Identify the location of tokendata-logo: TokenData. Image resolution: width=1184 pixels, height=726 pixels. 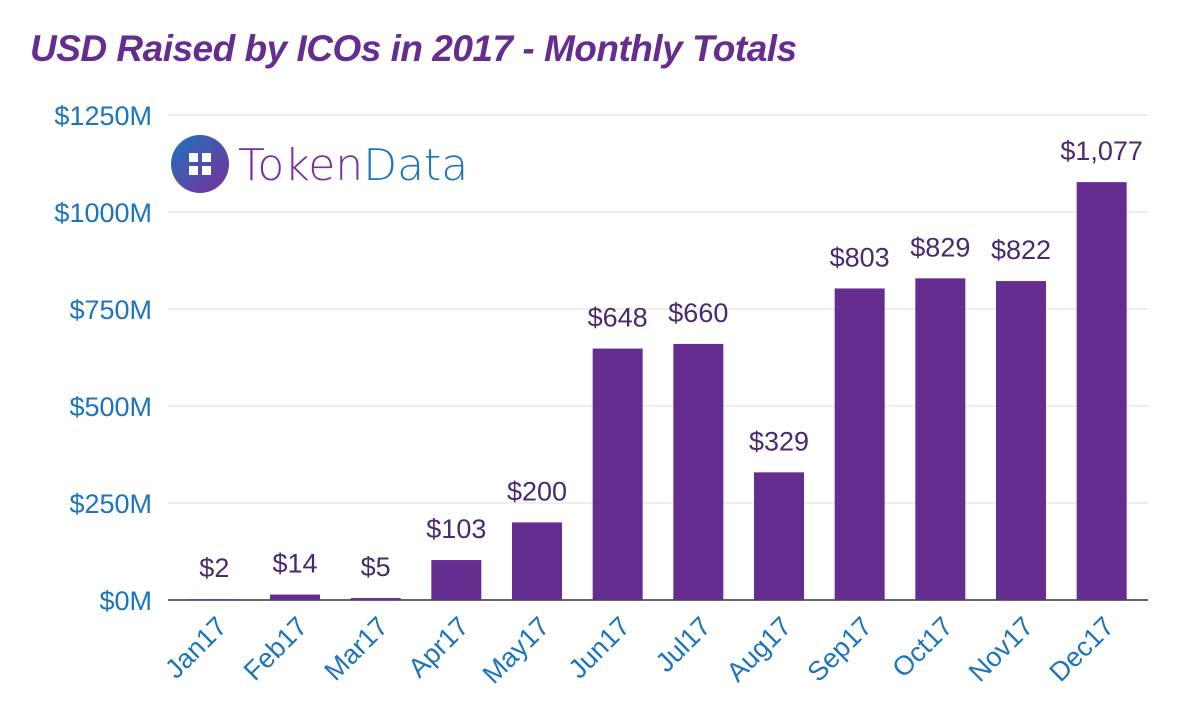
(319, 164).